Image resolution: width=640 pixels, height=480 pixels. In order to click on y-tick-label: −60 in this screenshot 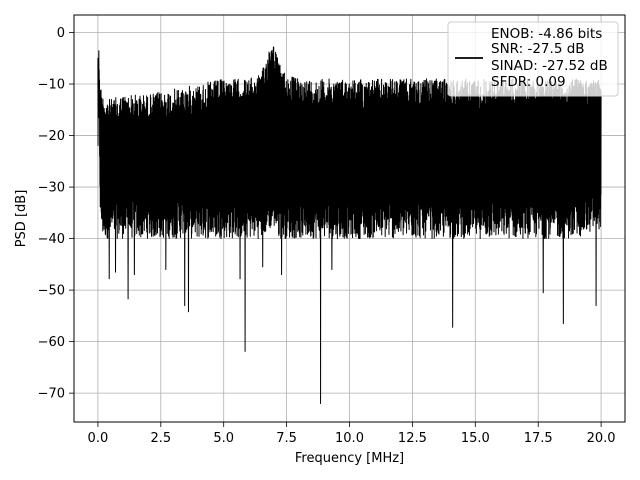, I will do `click(51, 342)`.